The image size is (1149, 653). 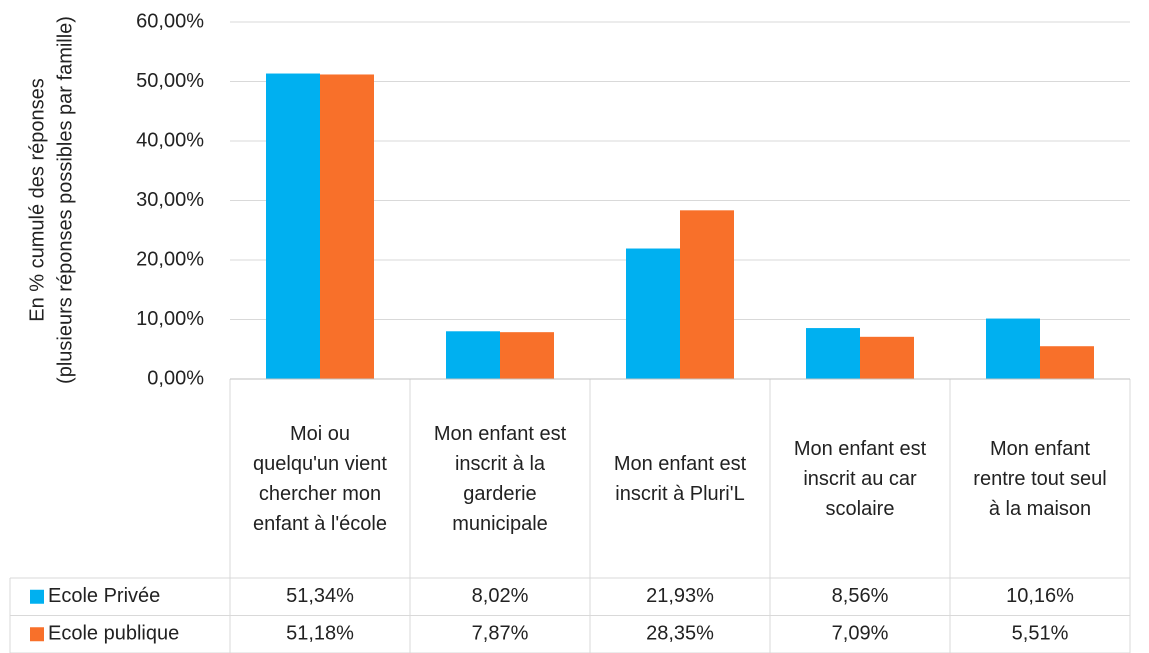 What do you see at coordinates (170, 140) in the screenshot?
I see `y-tick-label: 40,00%` at bounding box center [170, 140].